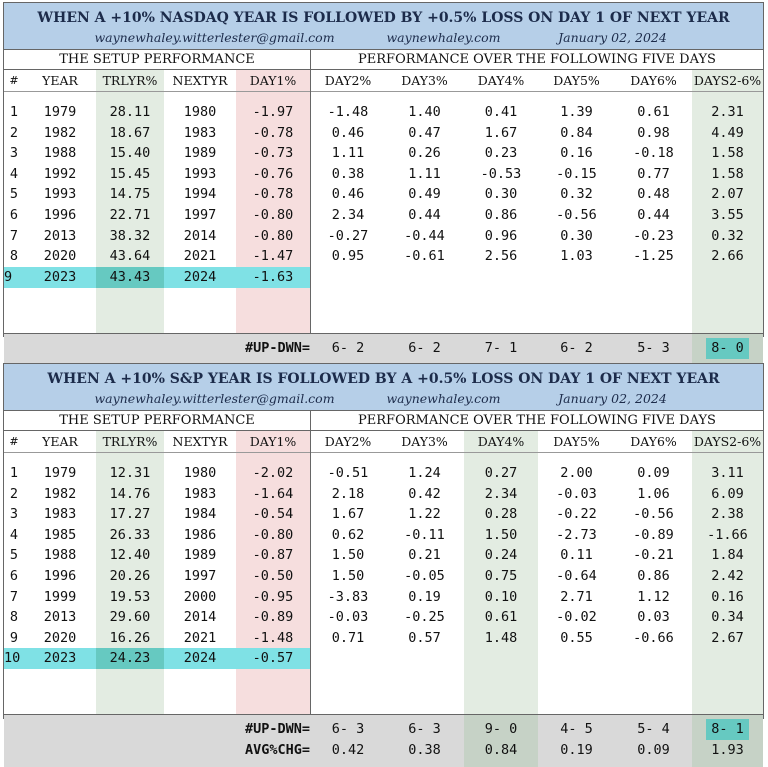  I want to click on table-cell: 0.09, so click(653, 473).